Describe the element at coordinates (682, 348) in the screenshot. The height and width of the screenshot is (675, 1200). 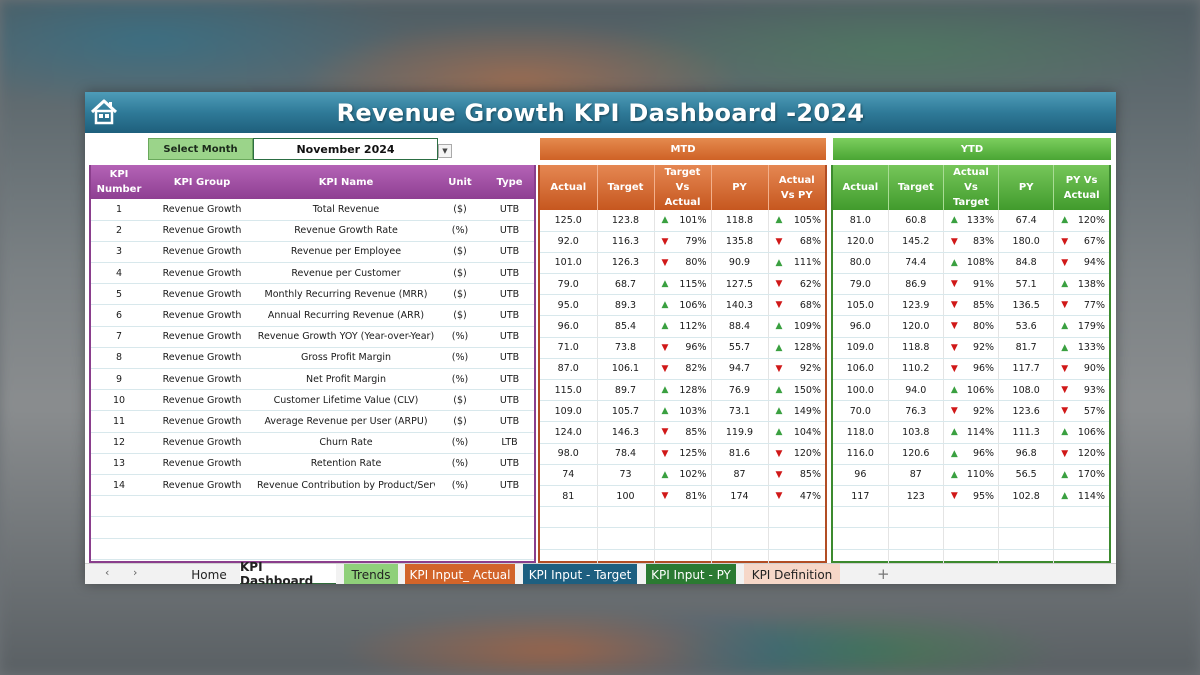
I see `mtd-target-vs-actual-cell: ▼ 96%` at that location.